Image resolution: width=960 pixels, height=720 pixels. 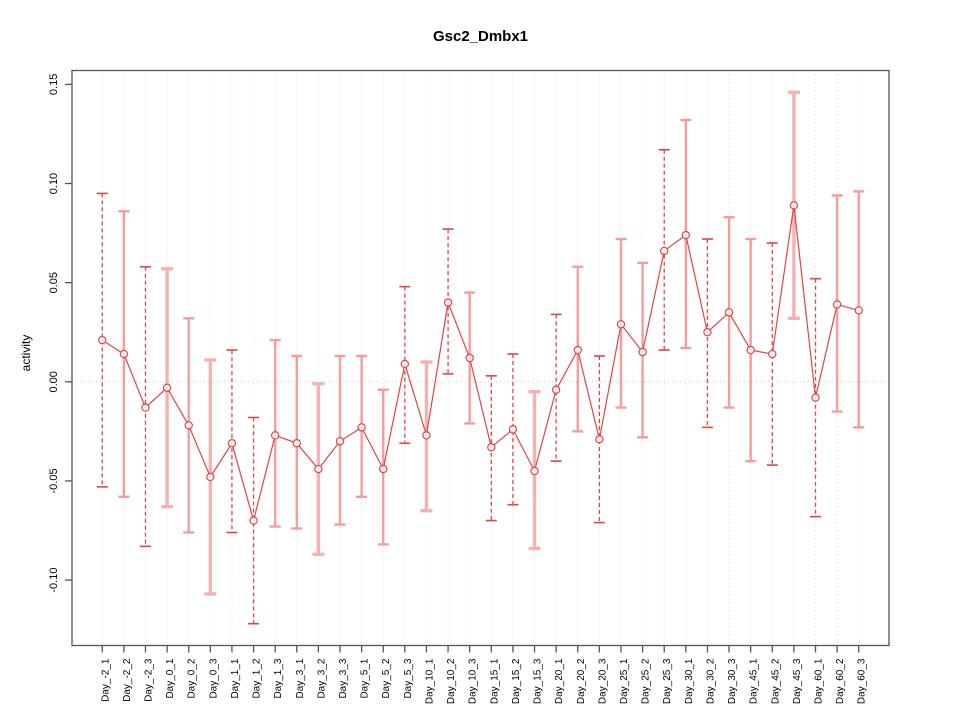 I want to click on x-tick-label: Day_10_1, so click(x=429, y=681).